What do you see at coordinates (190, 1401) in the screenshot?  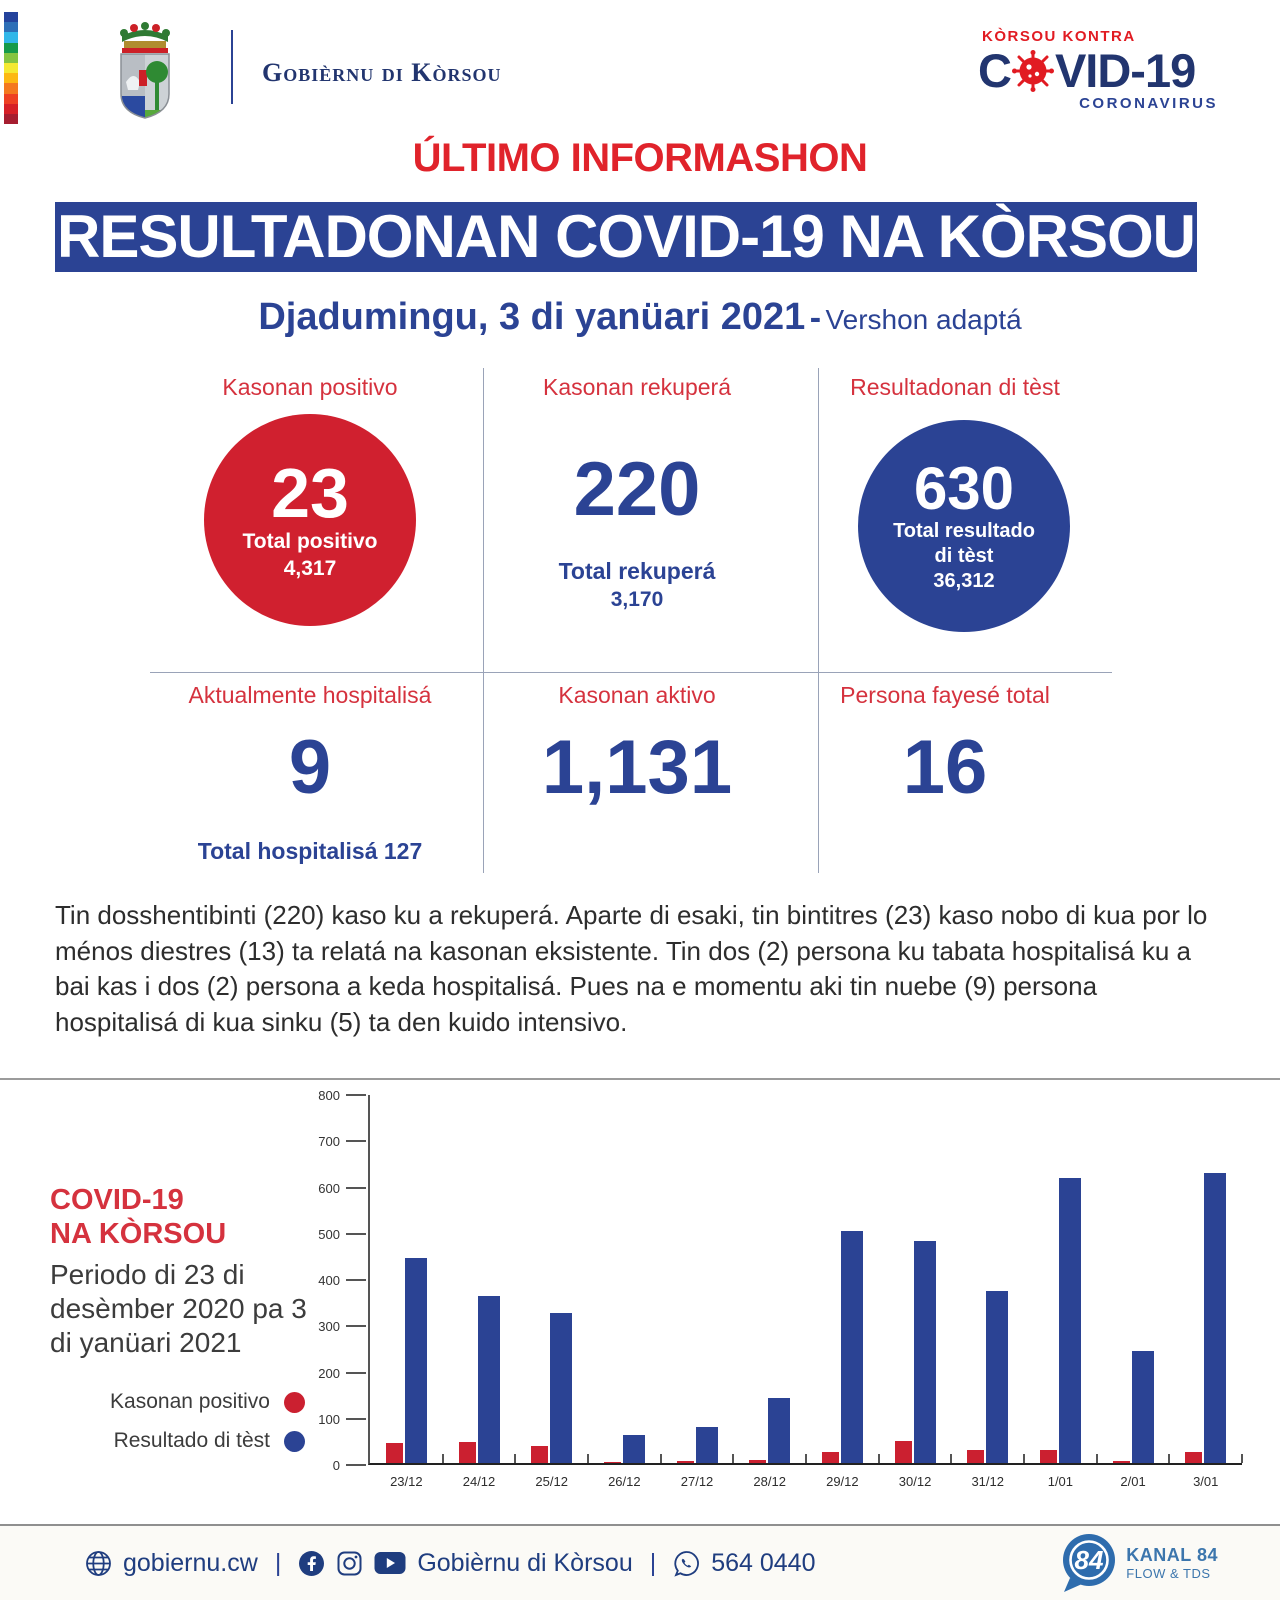 I see `legend-label-positive: Kasonan positivo` at bounding box center [190, 1401].